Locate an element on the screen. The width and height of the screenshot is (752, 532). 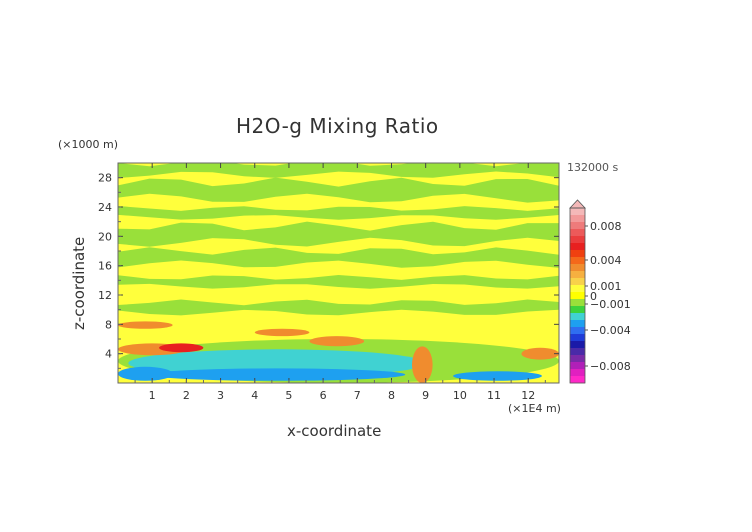
x-tick-label: 6 is located at coordinates (323, 395).